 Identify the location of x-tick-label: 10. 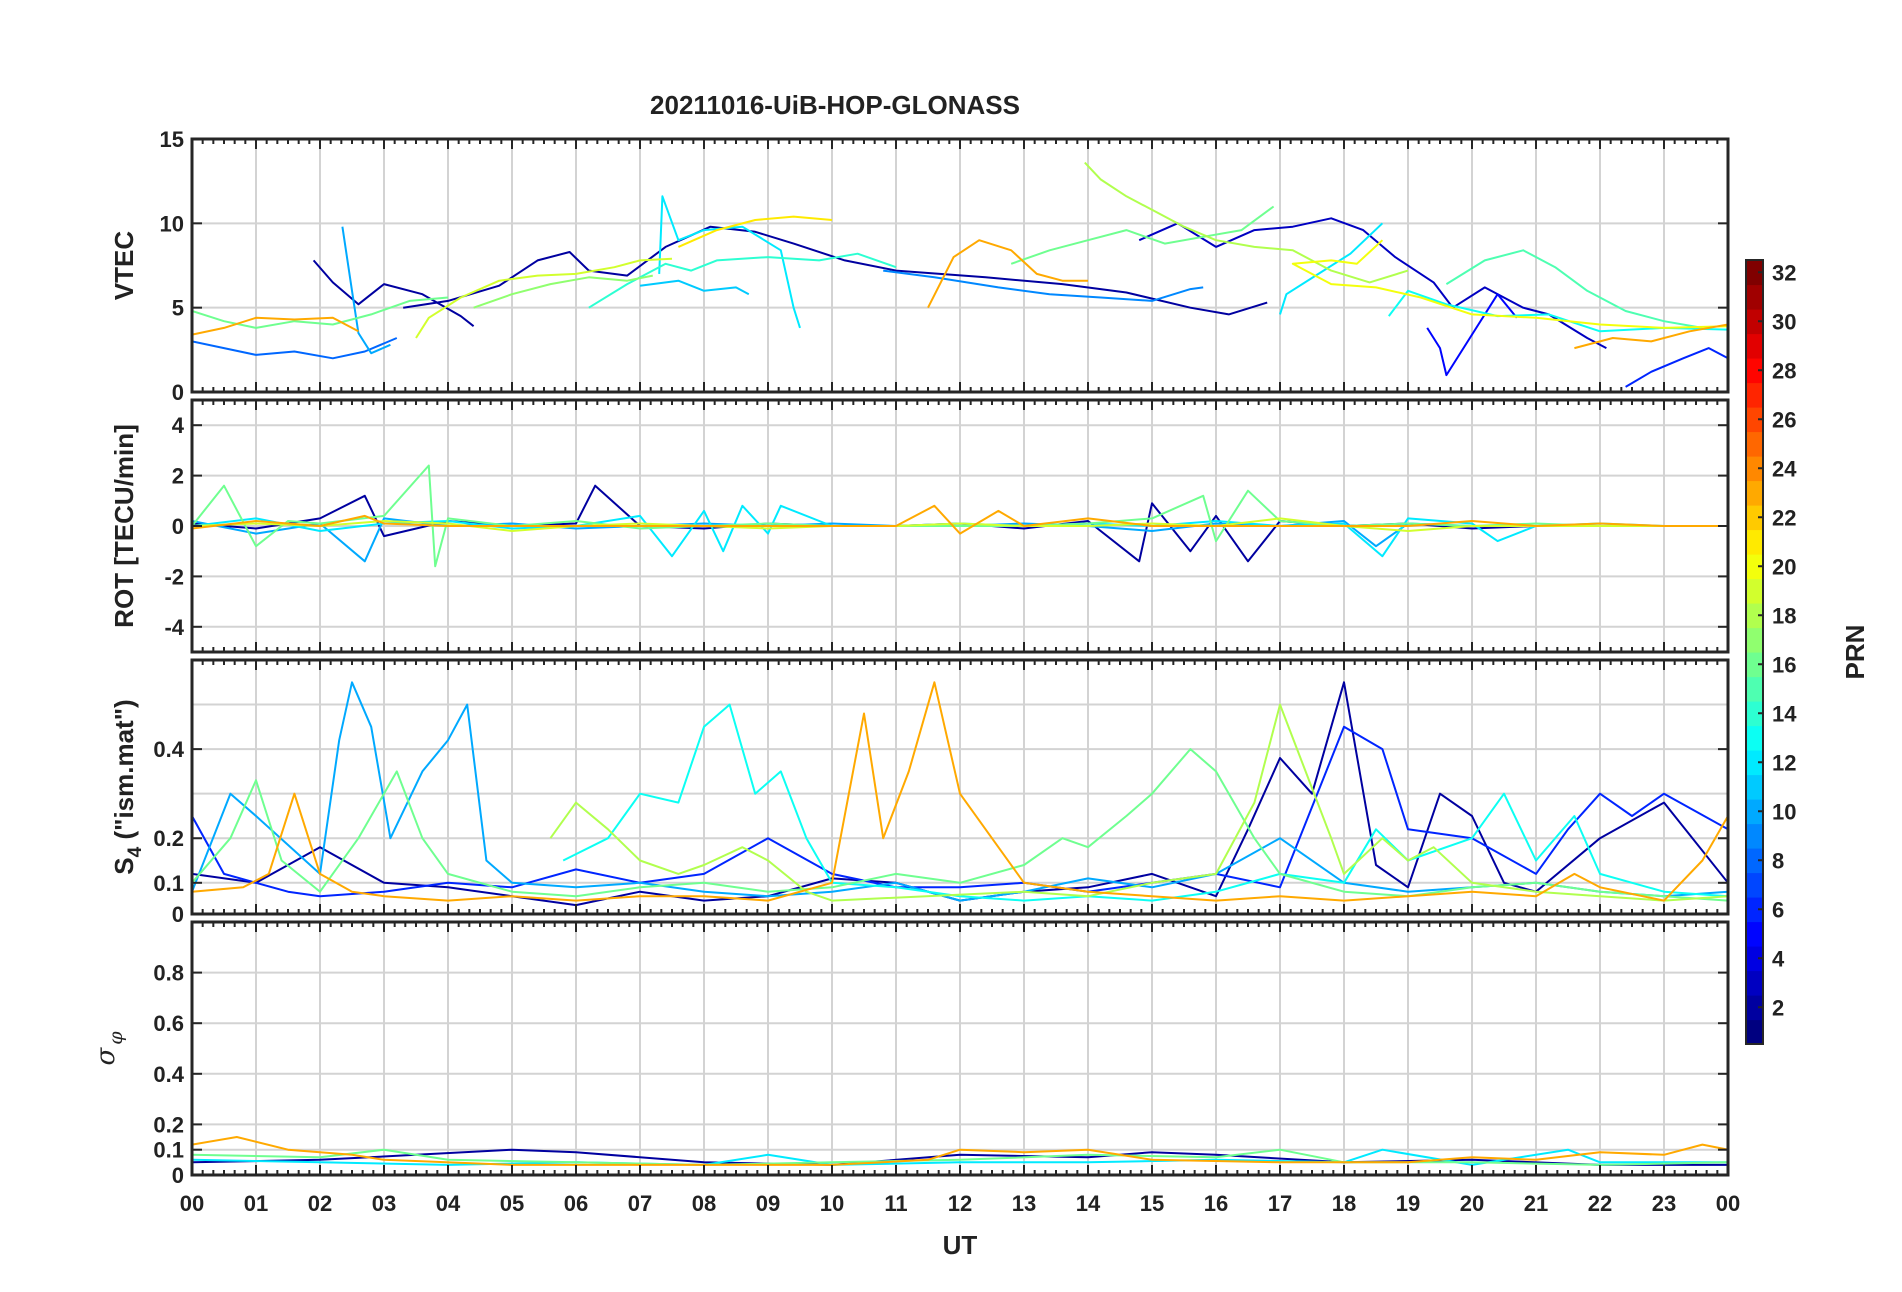
(832, 1203).